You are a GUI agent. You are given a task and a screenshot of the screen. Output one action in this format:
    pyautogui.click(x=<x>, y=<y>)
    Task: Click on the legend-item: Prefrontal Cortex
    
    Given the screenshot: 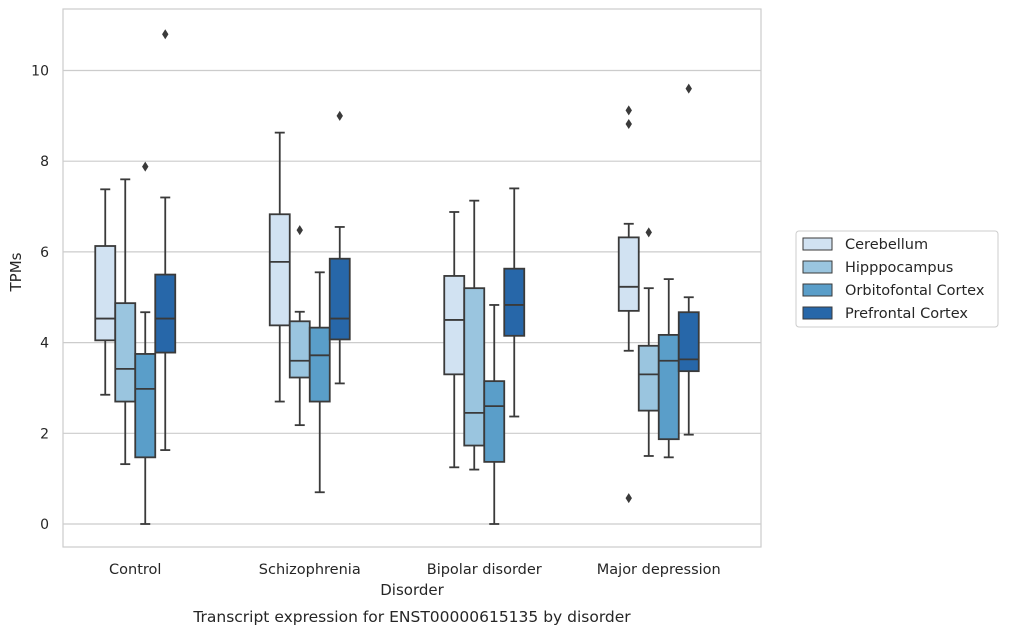 What is the action you would take?
    pyautogui.click(x=885, y=314)
    